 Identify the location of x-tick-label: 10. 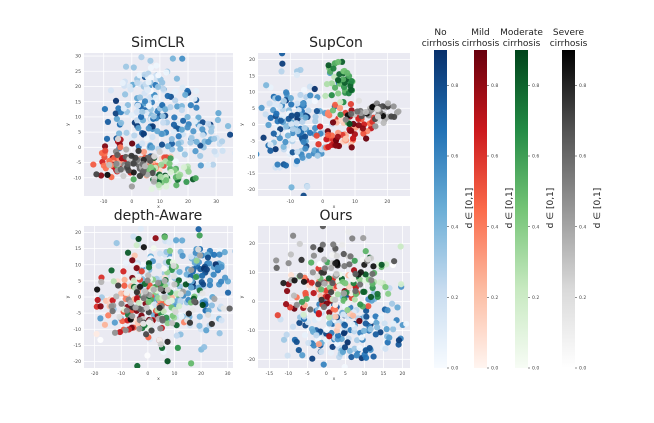
(160, 202).